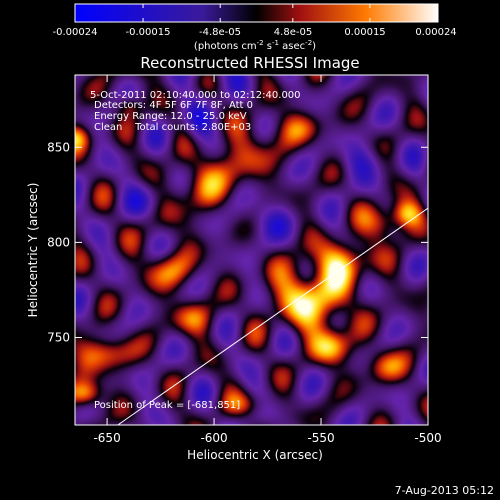  What do you see at coordinates (444, 490) in the screenshot?
I see `date-stamp: 7-Aug-2013 05:12` at bounding box center [444, 490].